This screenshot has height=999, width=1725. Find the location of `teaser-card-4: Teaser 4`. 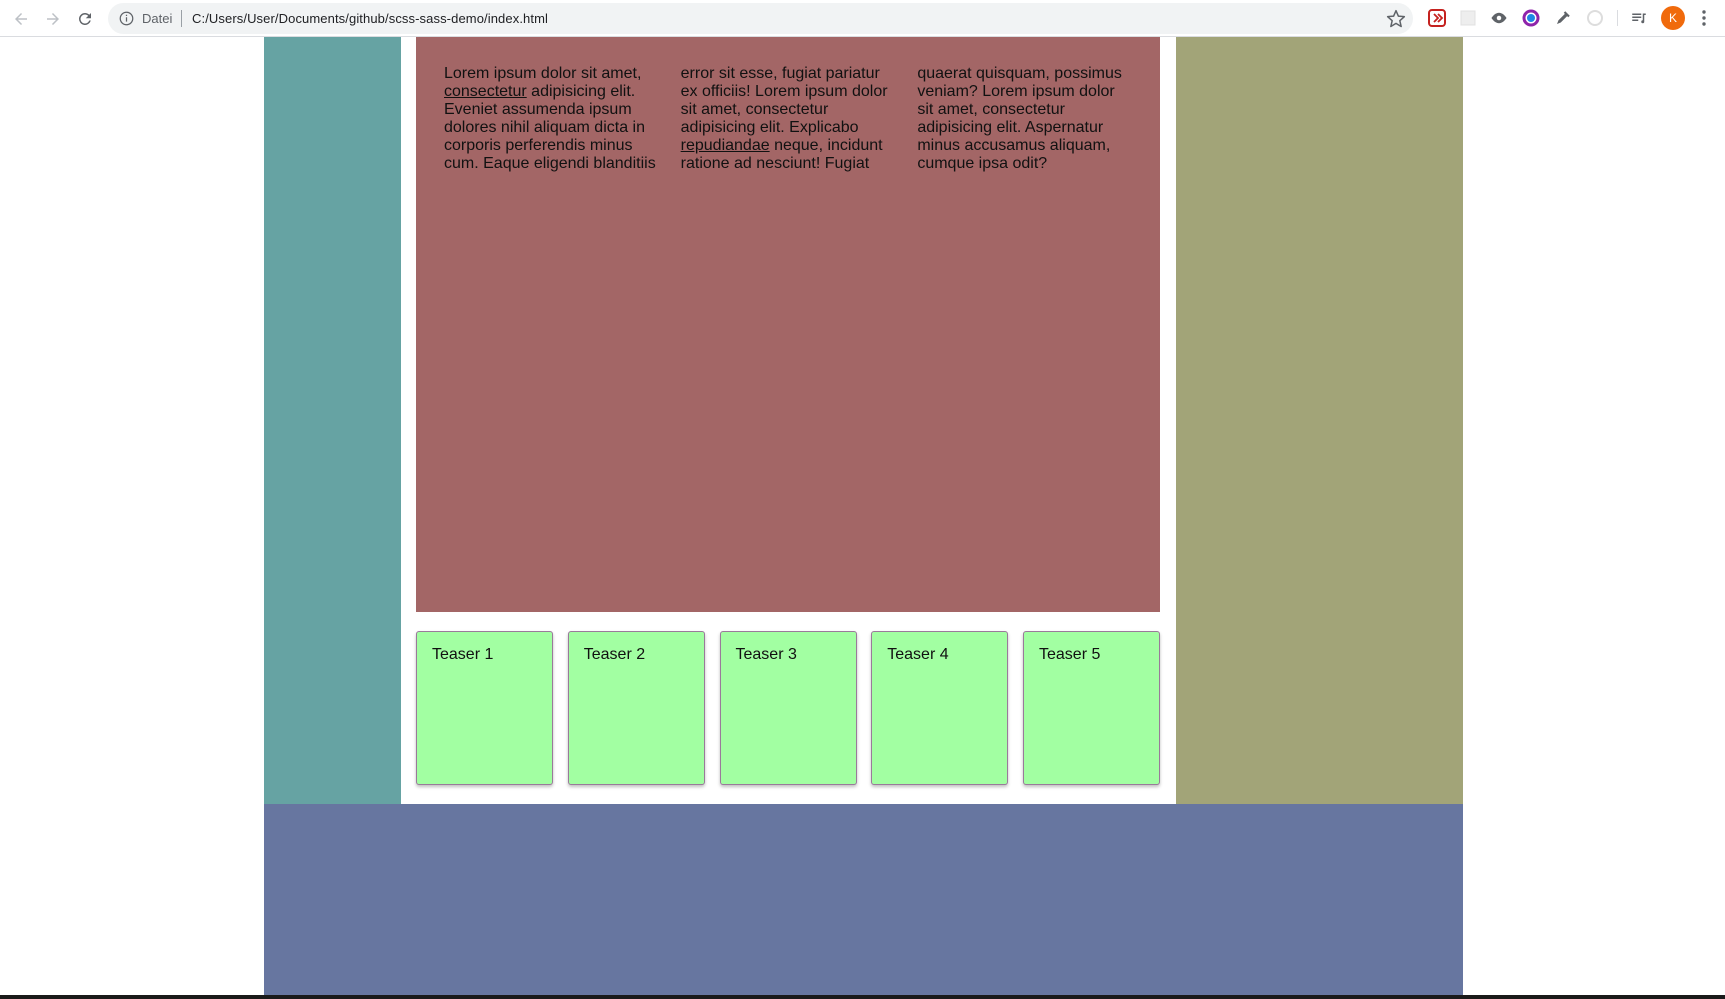

teaser-card-4: Teaser 4 is located at coordinates (940, 708).